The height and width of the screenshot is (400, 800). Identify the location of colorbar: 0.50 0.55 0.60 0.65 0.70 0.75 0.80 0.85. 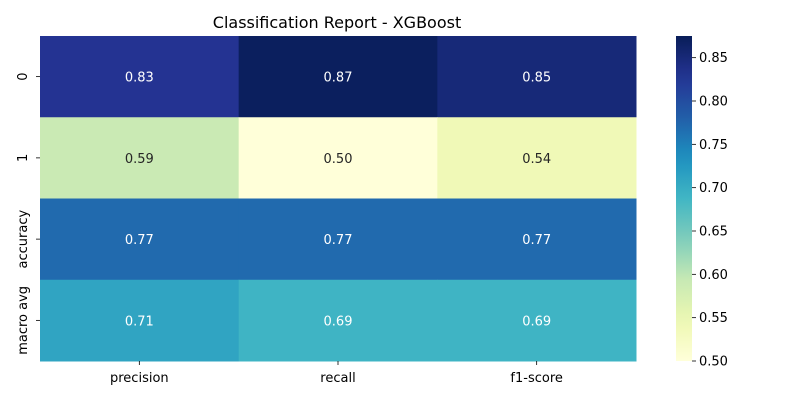
(702, 203).